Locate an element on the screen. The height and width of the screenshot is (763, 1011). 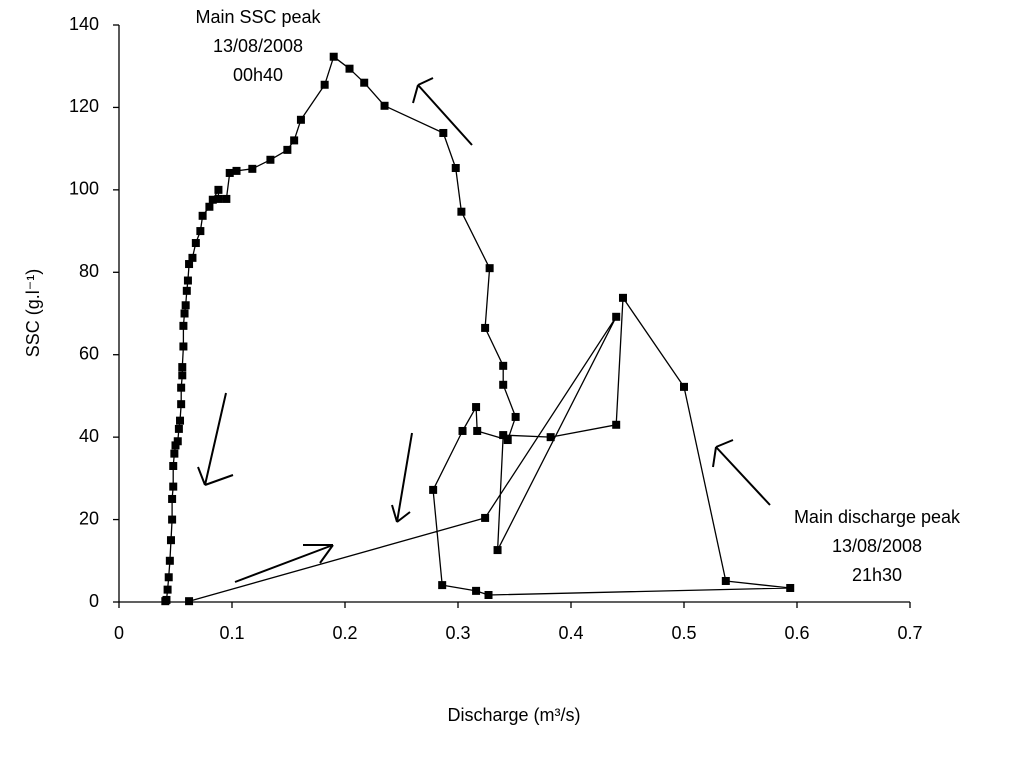
x-axis-label: Discharge (m³/s) is located at coordinates (513, 715).